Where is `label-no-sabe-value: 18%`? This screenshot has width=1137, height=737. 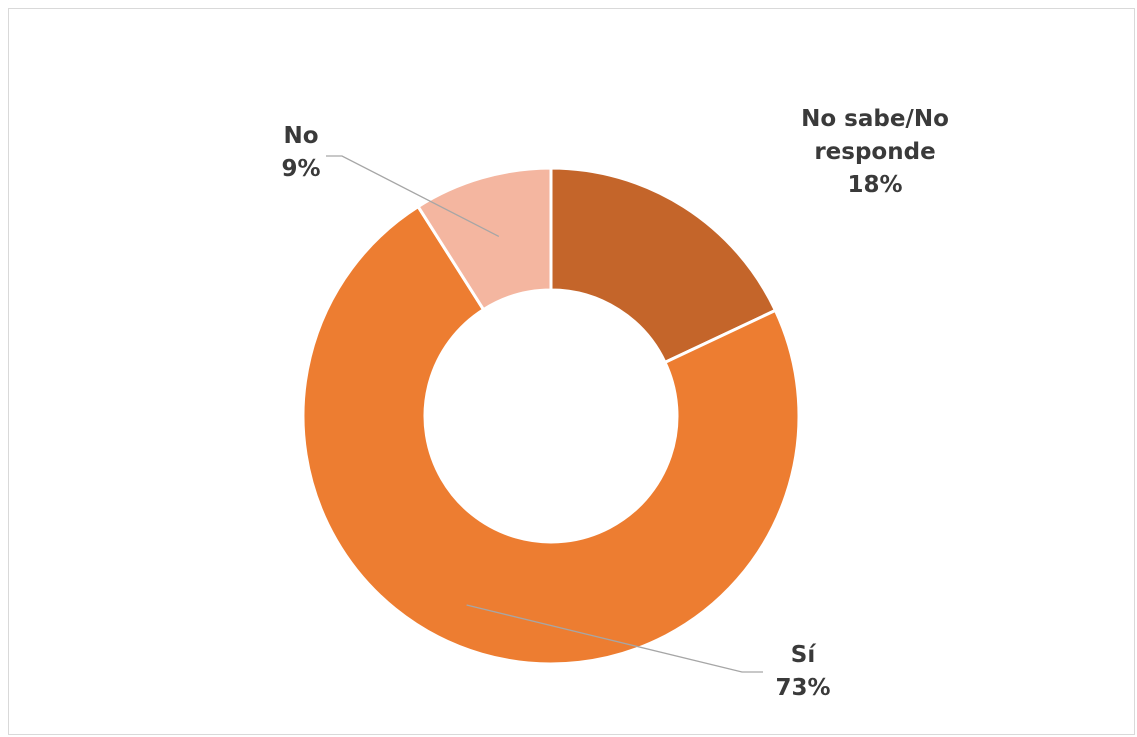 label-no-sabe-value: 18% is located at coordinates (875, 185).